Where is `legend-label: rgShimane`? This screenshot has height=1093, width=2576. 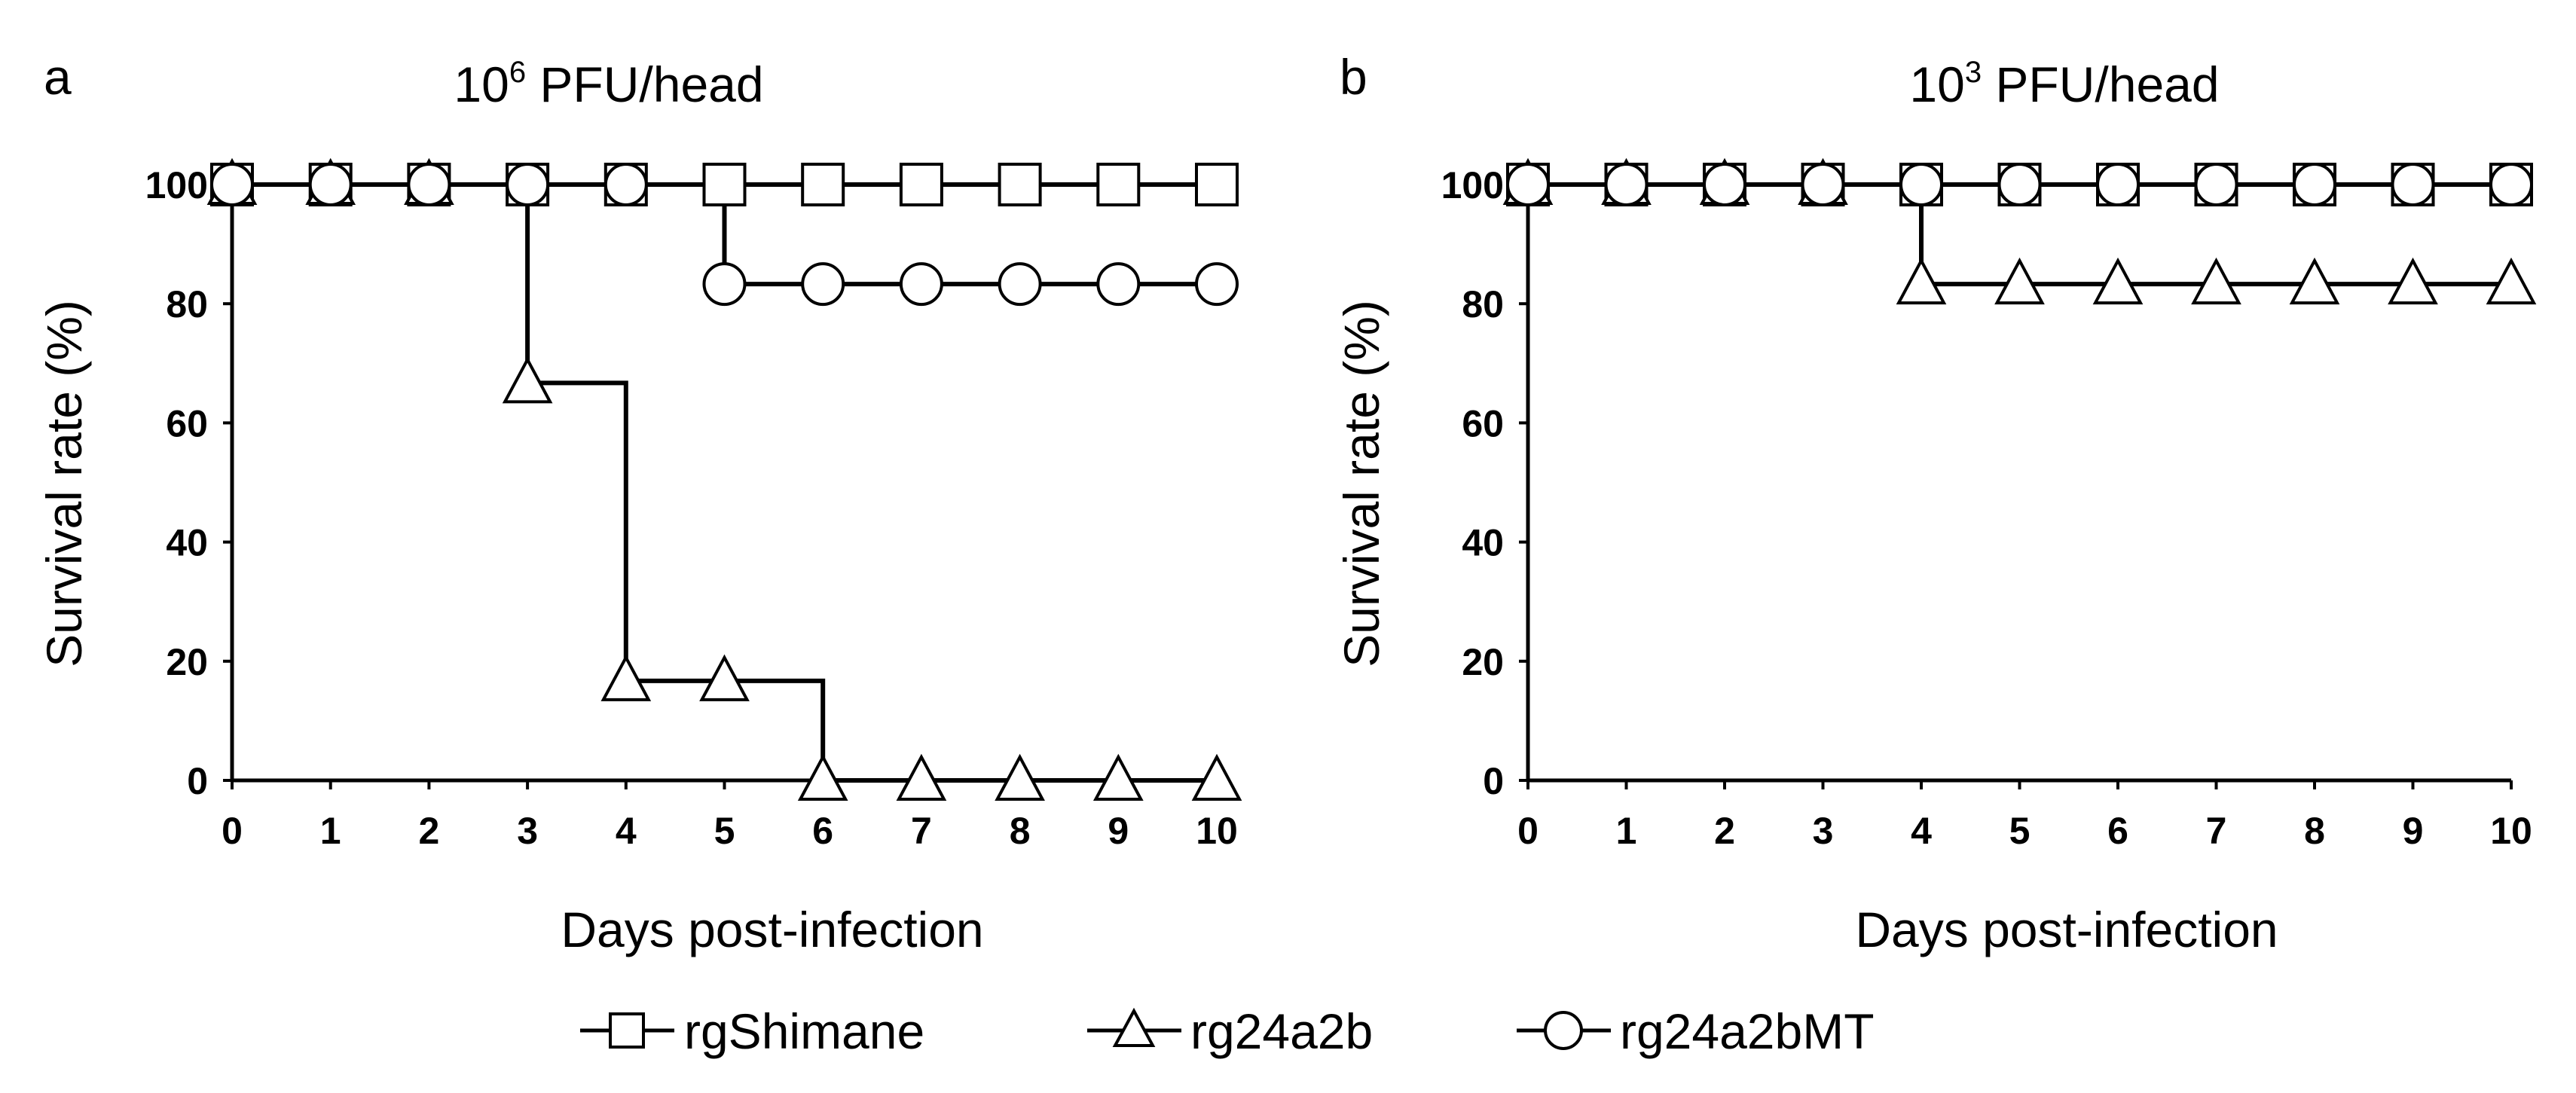 legend-label: rgShimane is located at coordinates (804, 1031).